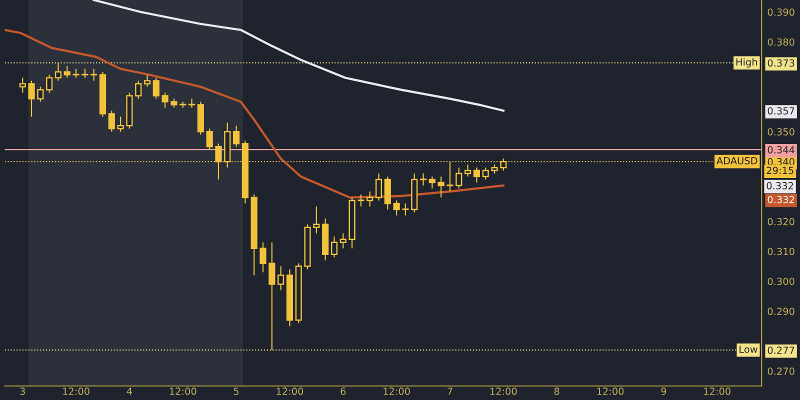 This screenshot has height=400, width=800. Describe the element at coordinates (129, 391) in the screenshot. I see `x-tick-label: 4` at that location.